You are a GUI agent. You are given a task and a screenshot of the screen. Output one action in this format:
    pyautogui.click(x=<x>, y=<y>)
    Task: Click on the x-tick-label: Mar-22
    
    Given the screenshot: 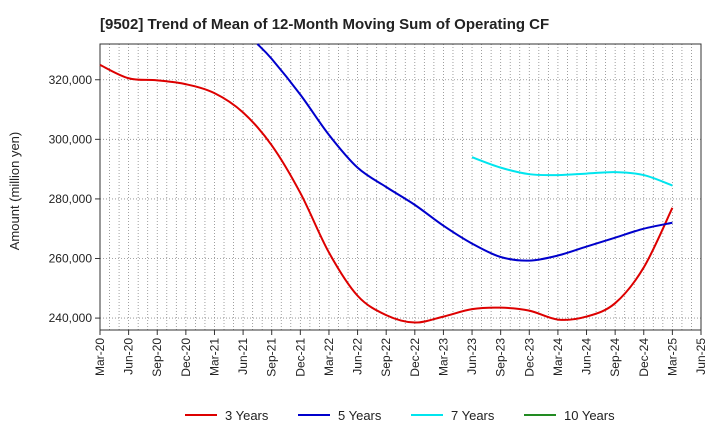 What is the action you would take?
    pyautogui.click(x=329, y=357)
    